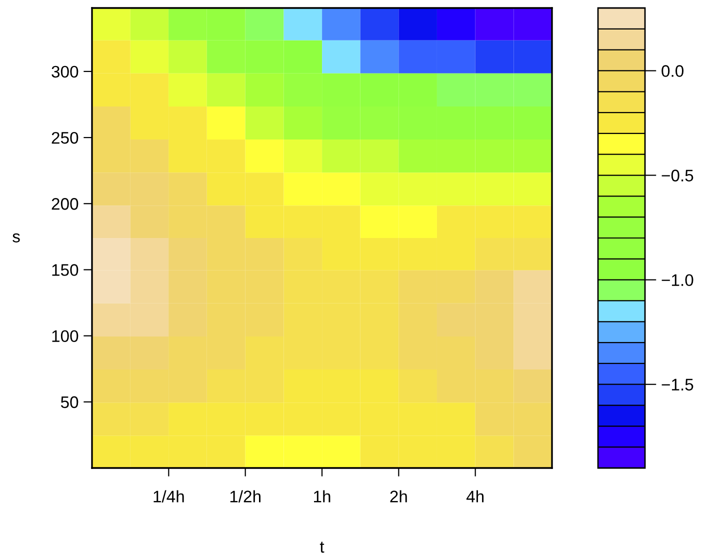  I want to click on x-tick-label: 1/4h, so click(169, 496).